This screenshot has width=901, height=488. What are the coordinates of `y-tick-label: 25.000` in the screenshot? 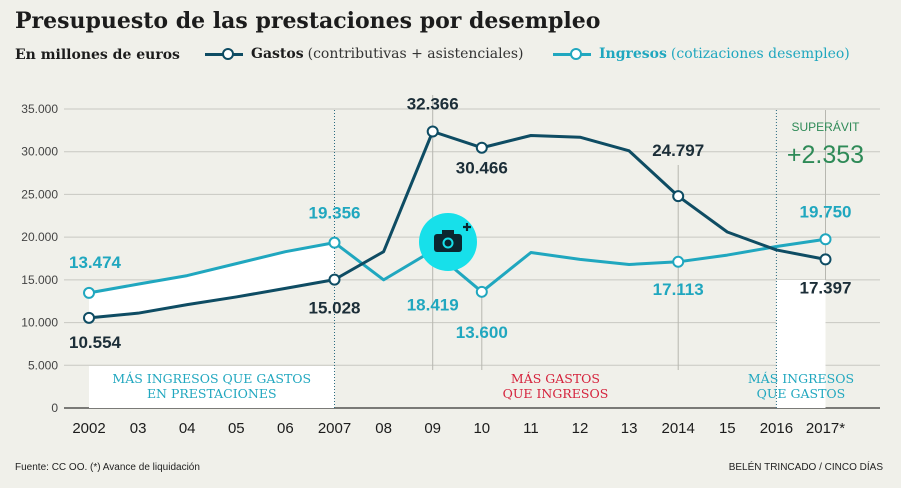 It's located at (39, 194).